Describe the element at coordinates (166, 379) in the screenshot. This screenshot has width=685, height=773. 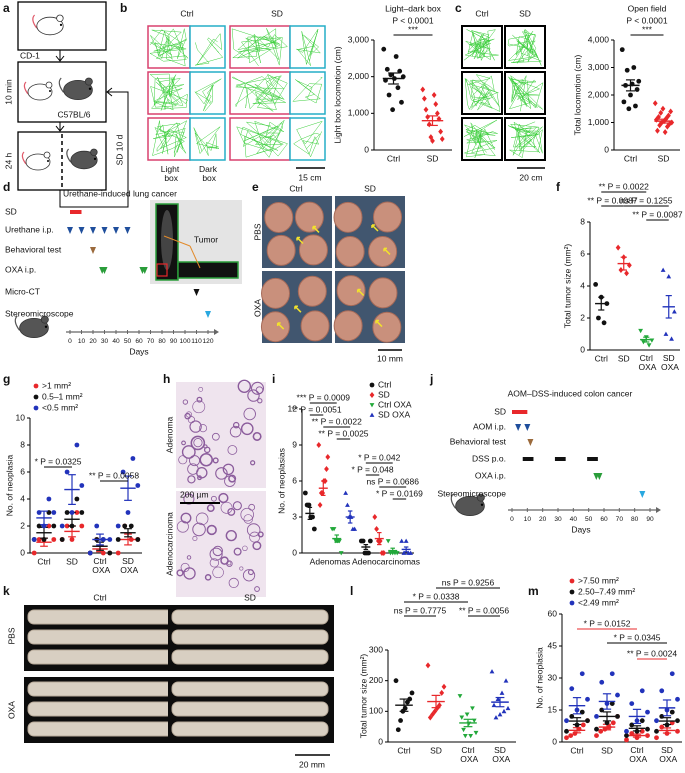
I see `panel-label: h` at that location.